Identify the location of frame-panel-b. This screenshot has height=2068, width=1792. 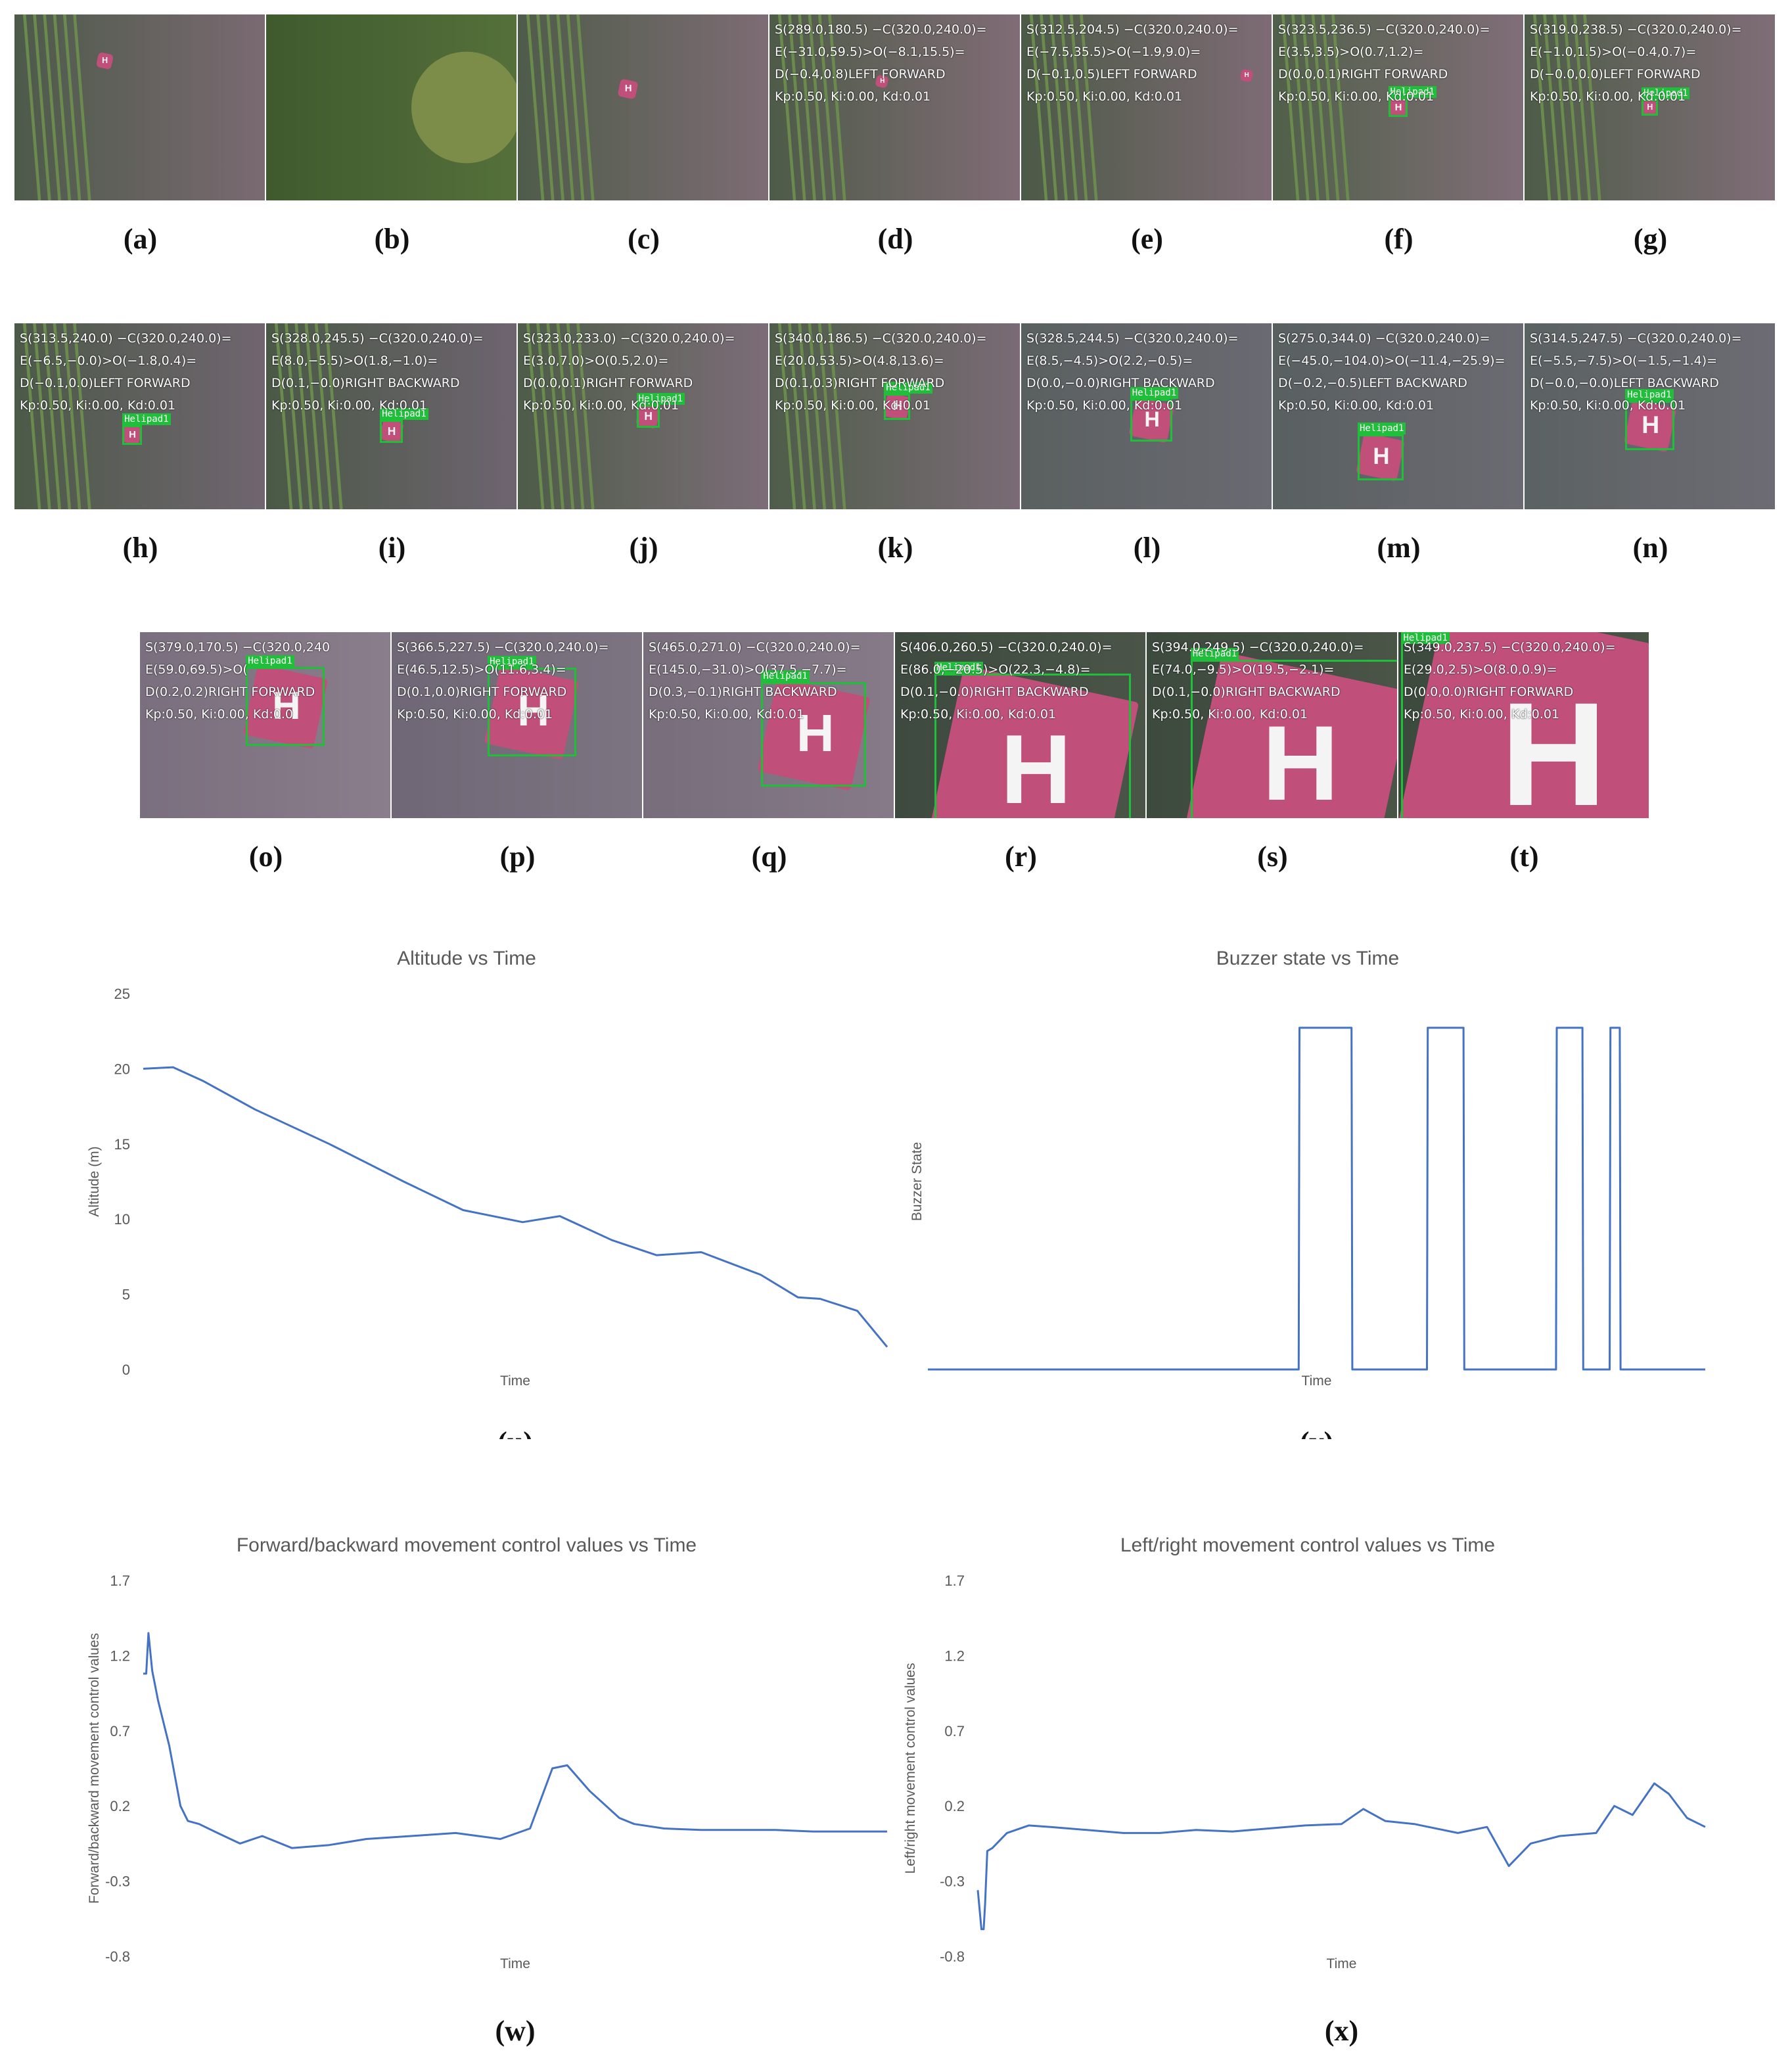
(391, 107).